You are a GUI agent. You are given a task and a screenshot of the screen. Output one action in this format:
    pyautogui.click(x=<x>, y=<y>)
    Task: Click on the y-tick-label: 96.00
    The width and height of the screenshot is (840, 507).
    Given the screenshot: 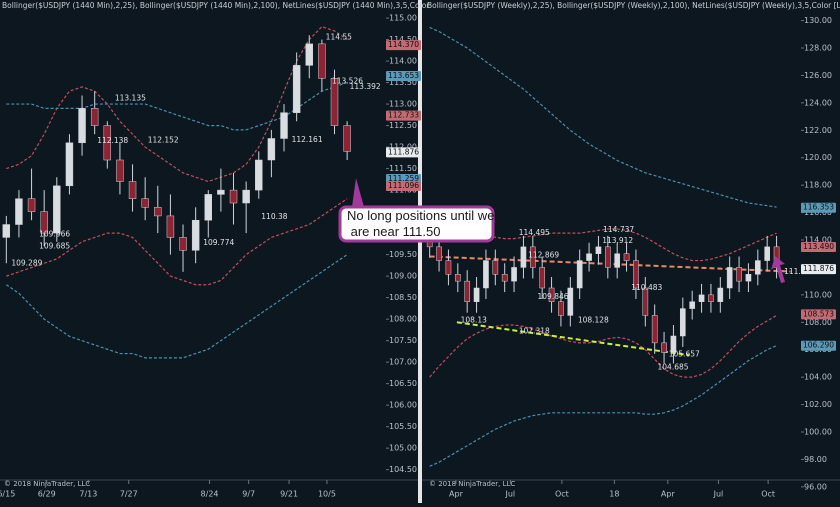 What is the action you would take?
    pyautogui.click(x=815, y=486)
    